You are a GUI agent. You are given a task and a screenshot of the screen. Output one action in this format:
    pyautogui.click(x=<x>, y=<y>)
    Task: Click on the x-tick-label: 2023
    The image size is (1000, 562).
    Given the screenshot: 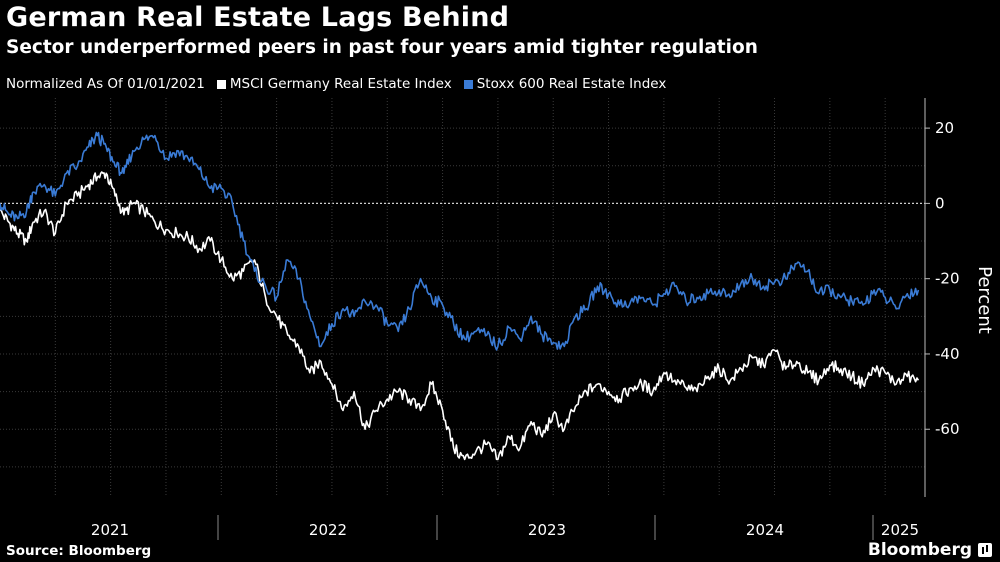 What is the action you would take?
    pyautogui.click(x=547, y=530)
    